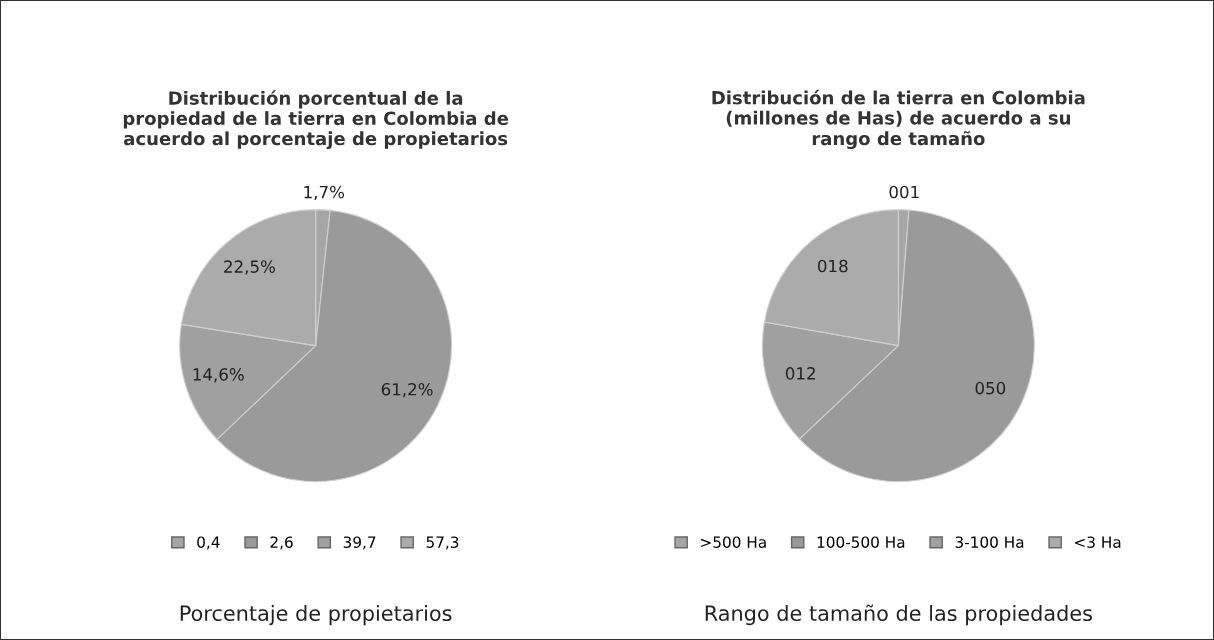 The height and width of the screenshot is (640, 1214). Describe the element at coordinates (218, 375) in the screenshot. I see `data-label: 14,6%` at that location.